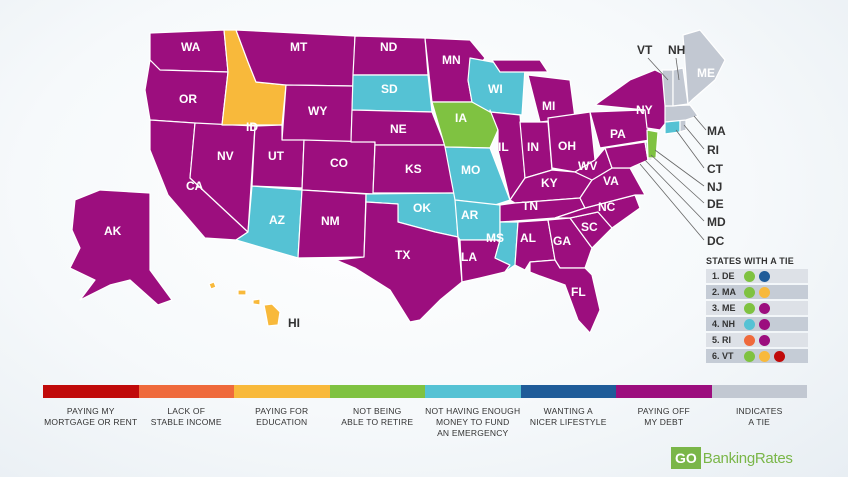  I want to click on state-mt, so click(295, 58).